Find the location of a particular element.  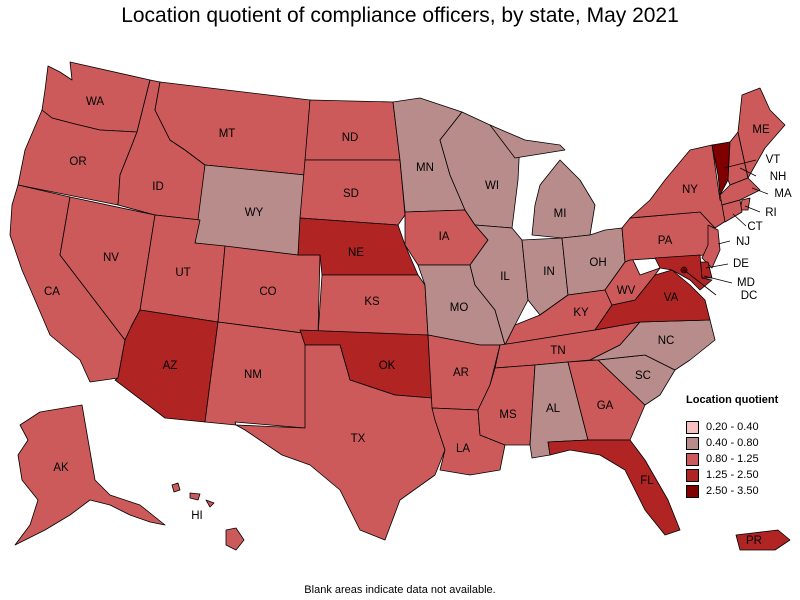

state-nj is located at coordinates (711, 246).